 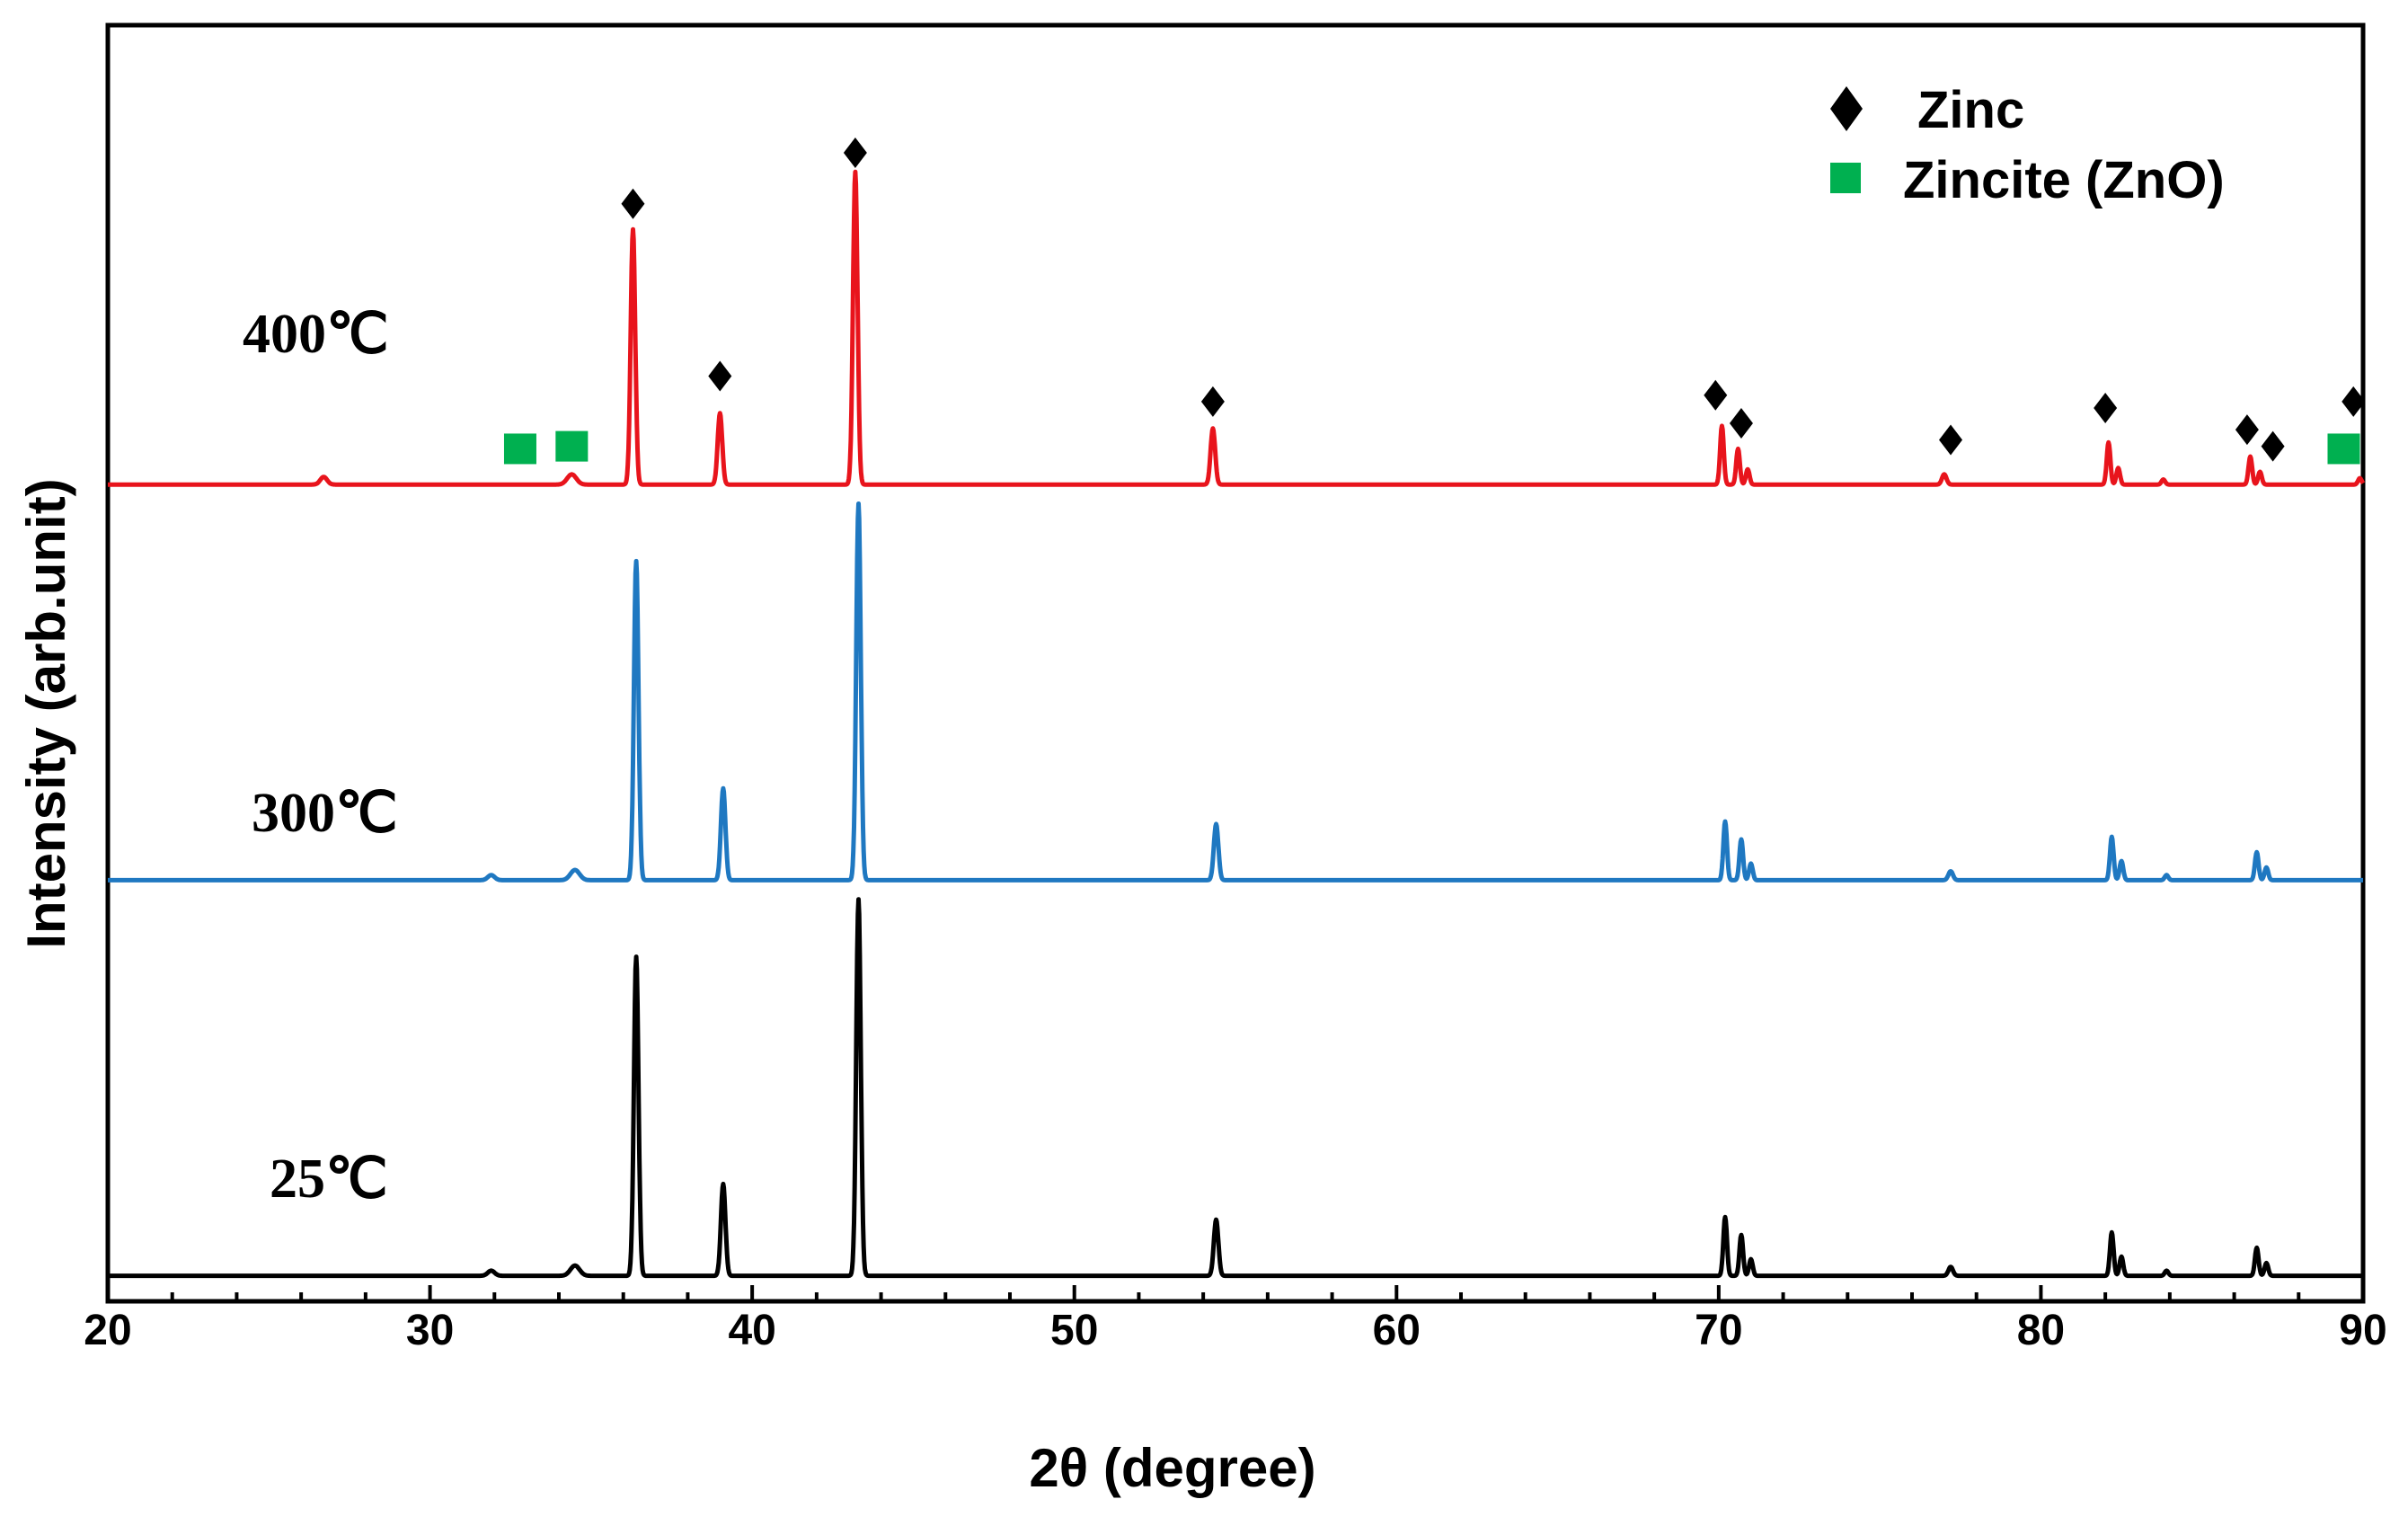 What do you see at coordinates (325, 814) in the screenshot?
I see `series-label-1: 300℃` at bounding box center [325, 814].